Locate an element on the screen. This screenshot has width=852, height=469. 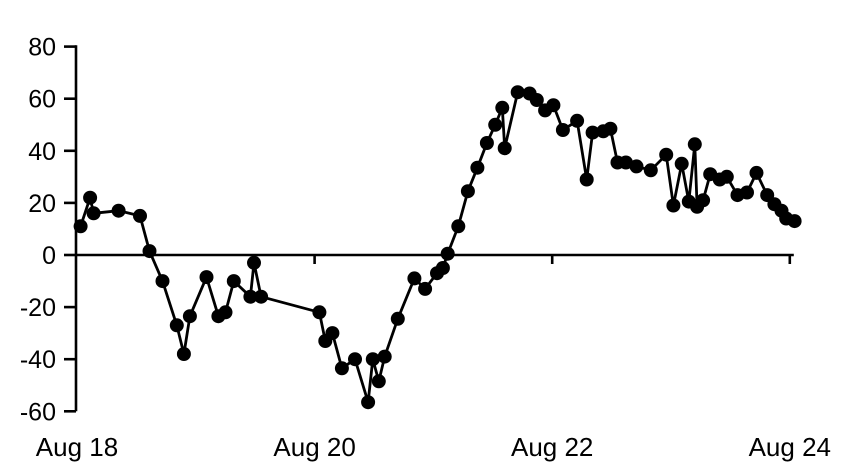
x-tick-label: Aug 22 is located at coordinates (552, 447).